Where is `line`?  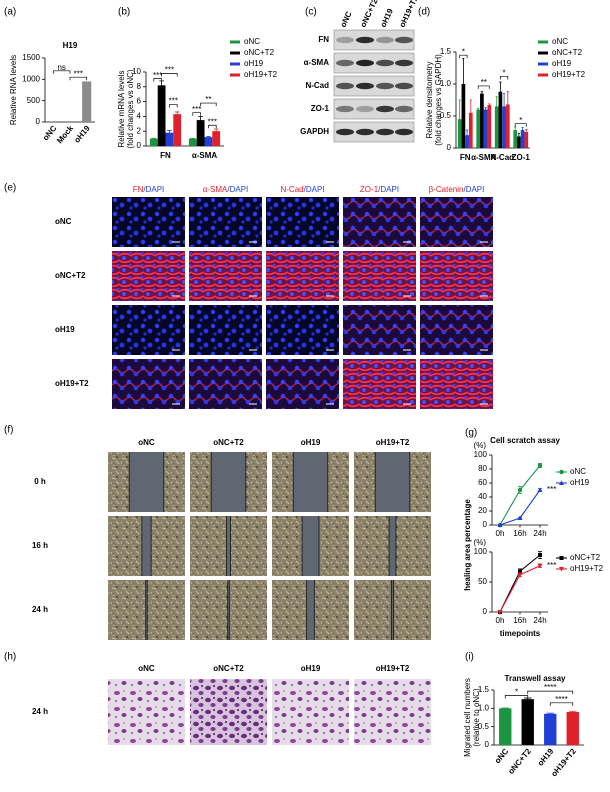 line is located at coordinates (520, 583).